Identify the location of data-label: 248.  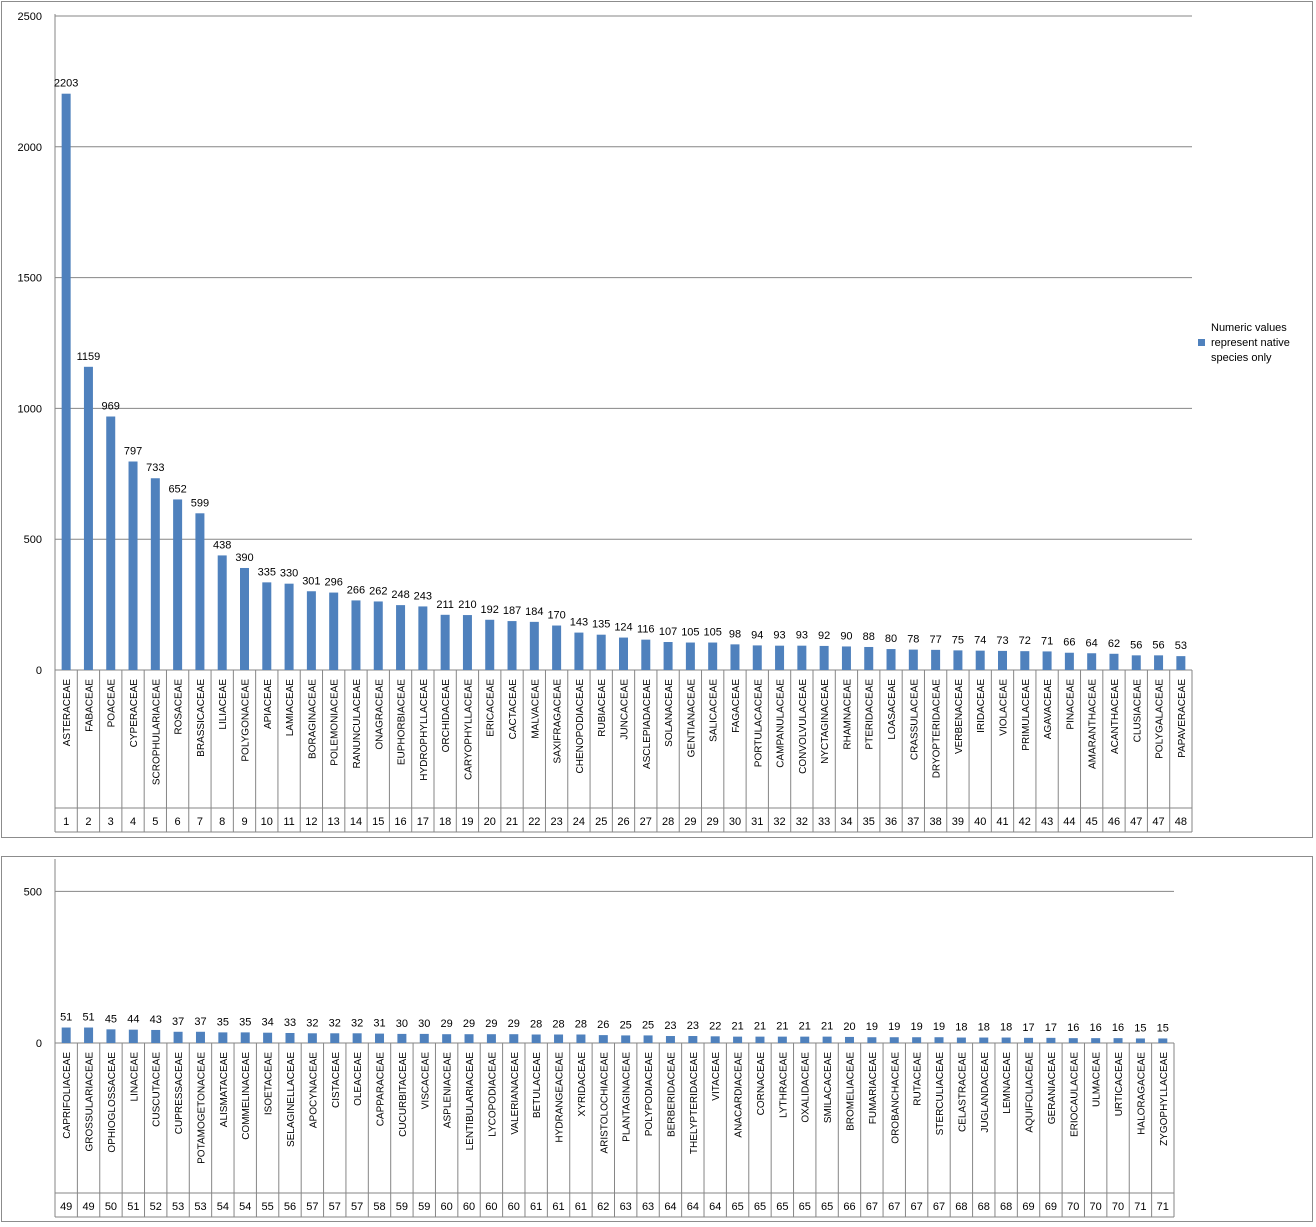
(400, 595).